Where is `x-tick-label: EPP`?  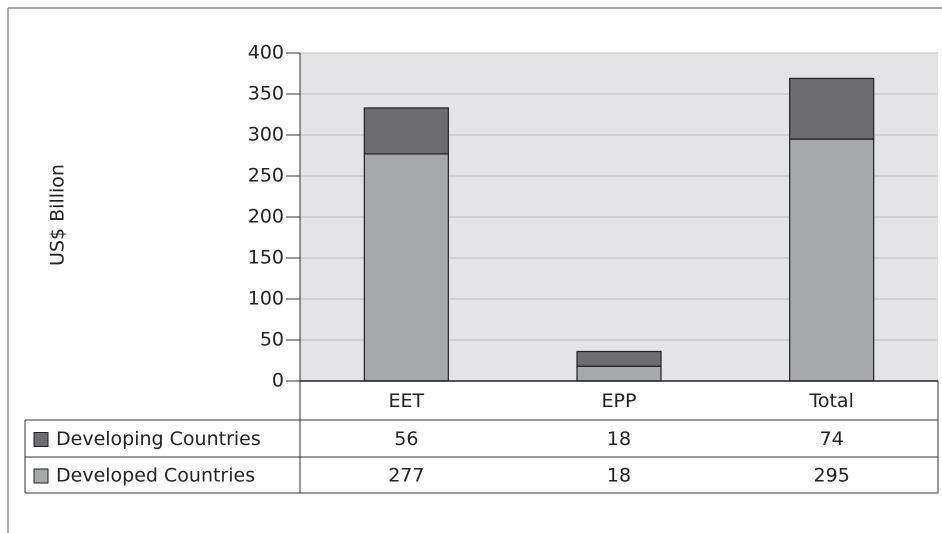
x-tick-label: EPP is located at coordinates (619, 401).